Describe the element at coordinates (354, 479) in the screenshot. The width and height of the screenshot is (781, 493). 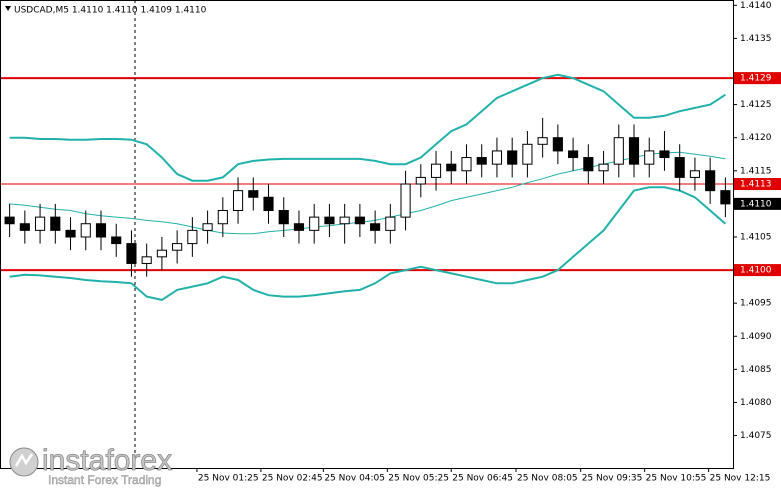
I see `x-tick-label: 25 Nov 04:05` at that location.